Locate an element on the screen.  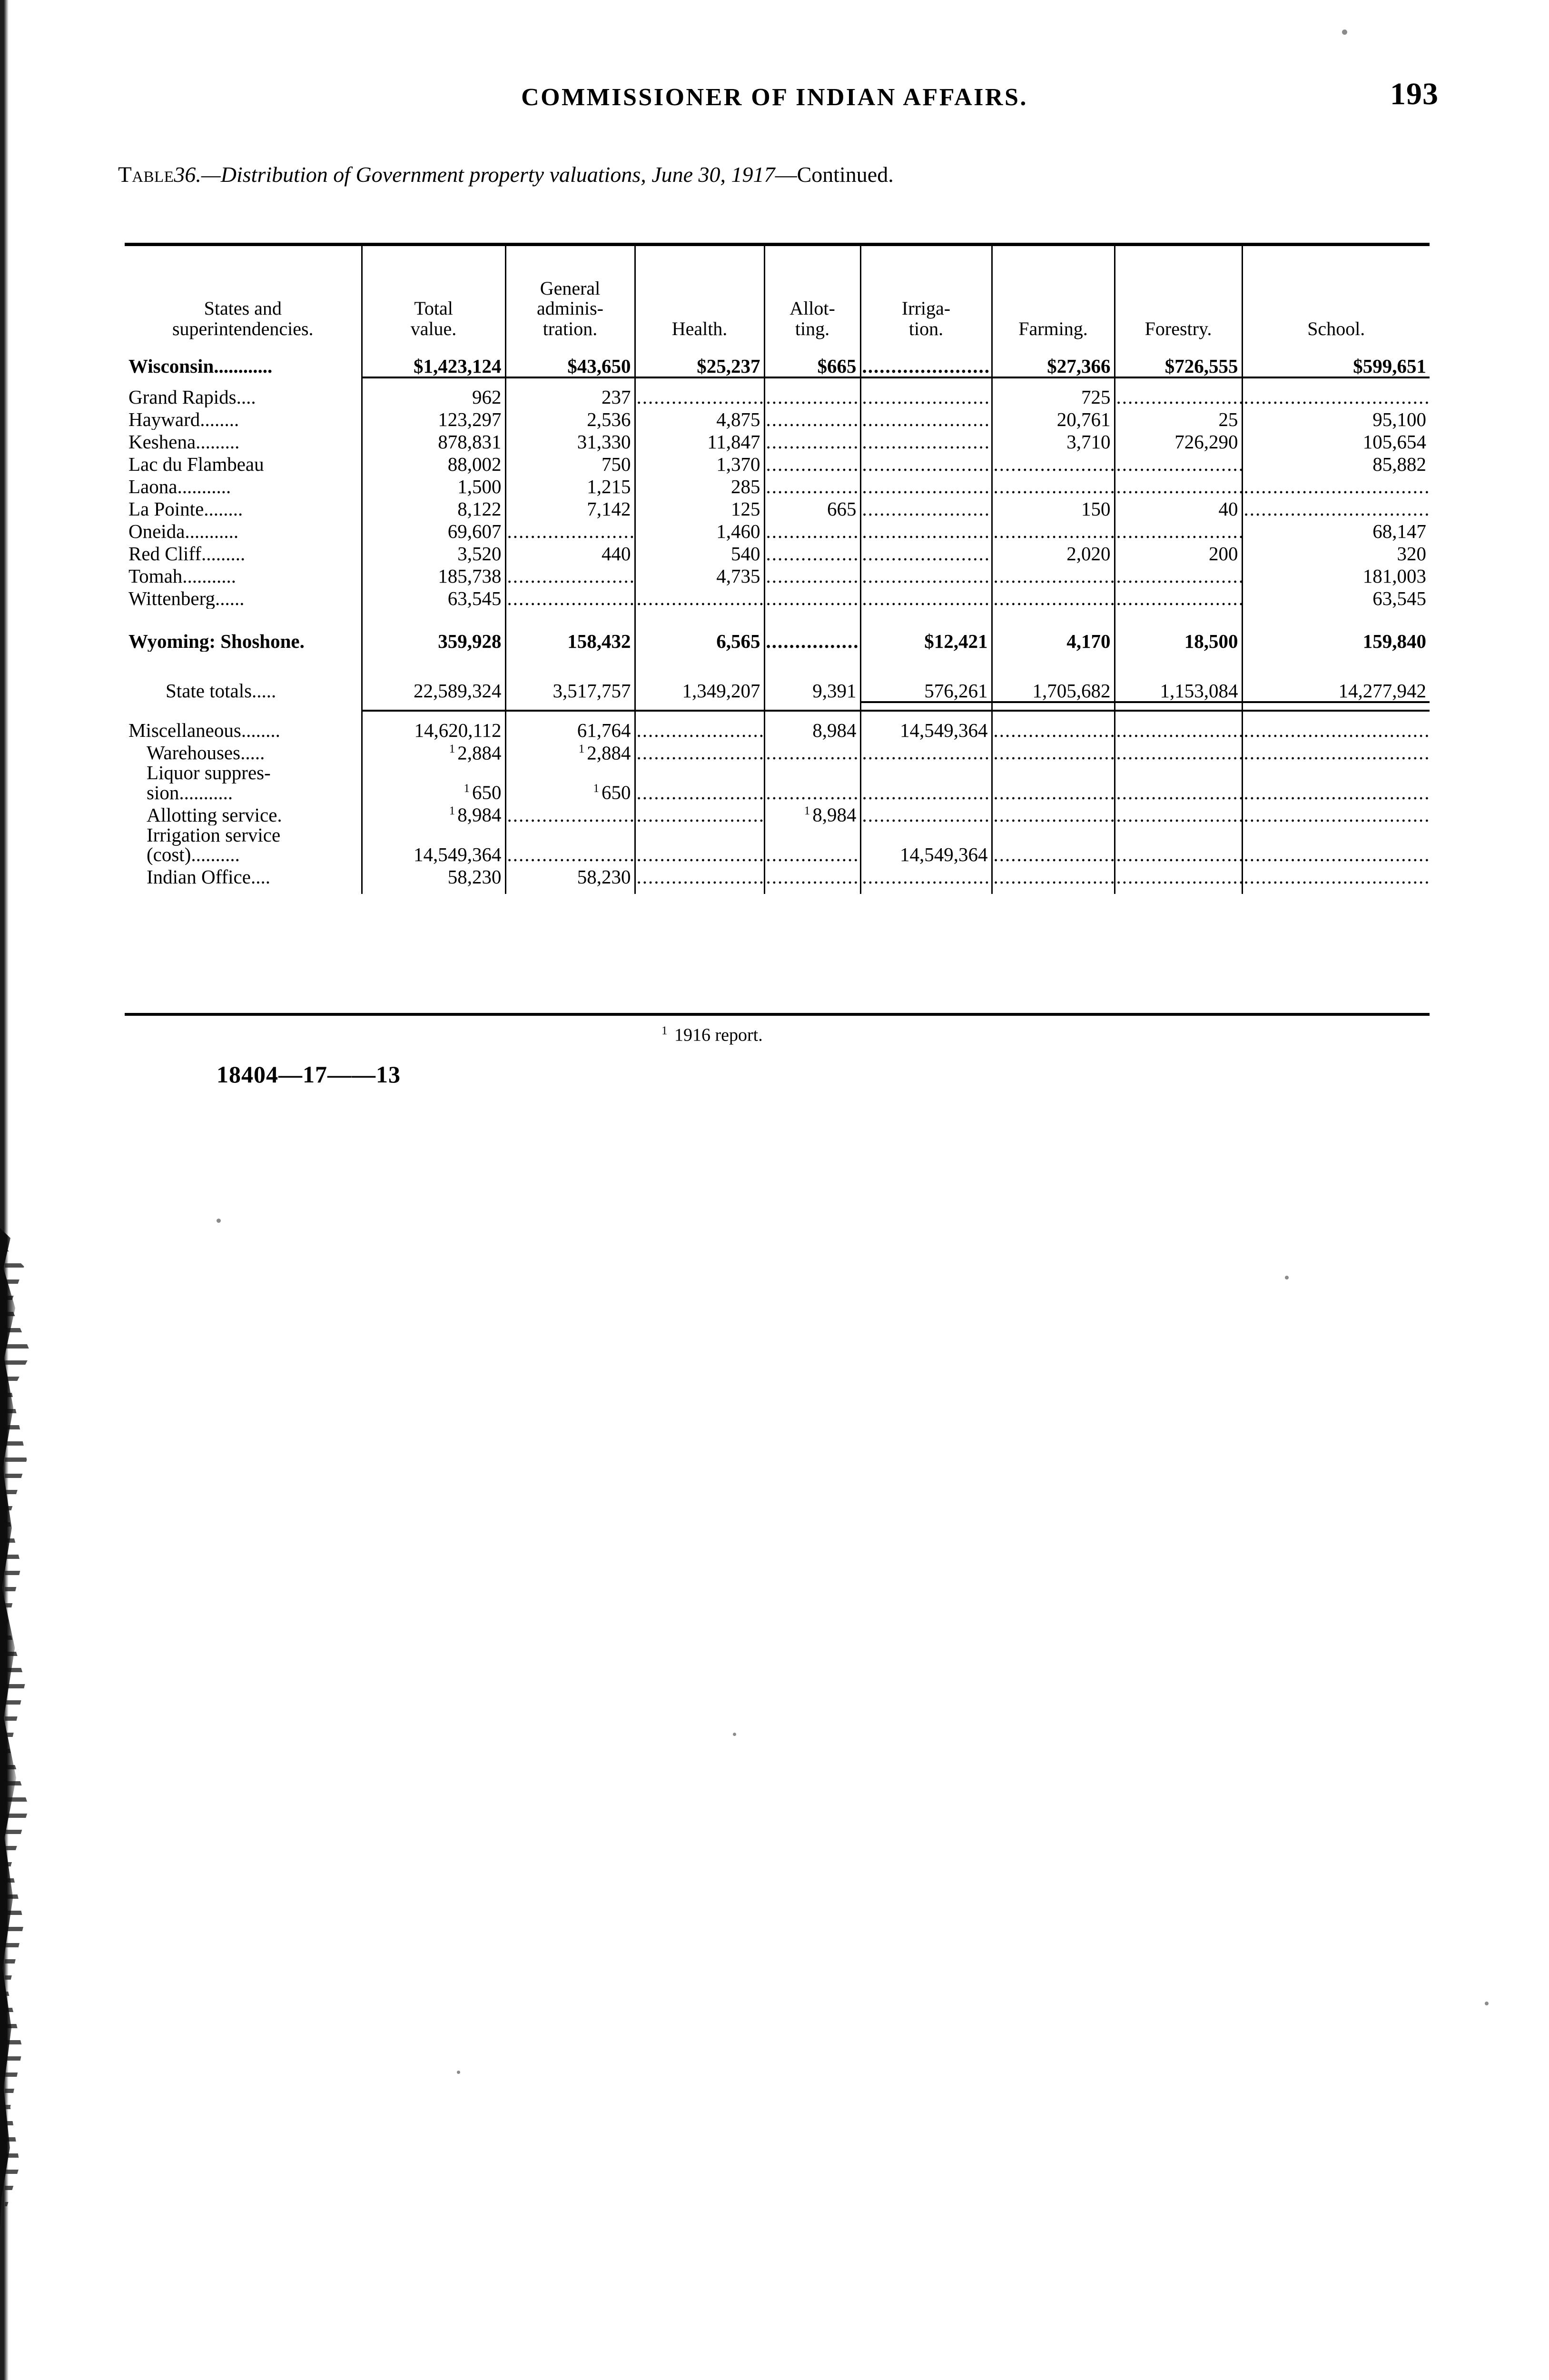
cell-value: $43,650 is located at coordinates (569, 361).